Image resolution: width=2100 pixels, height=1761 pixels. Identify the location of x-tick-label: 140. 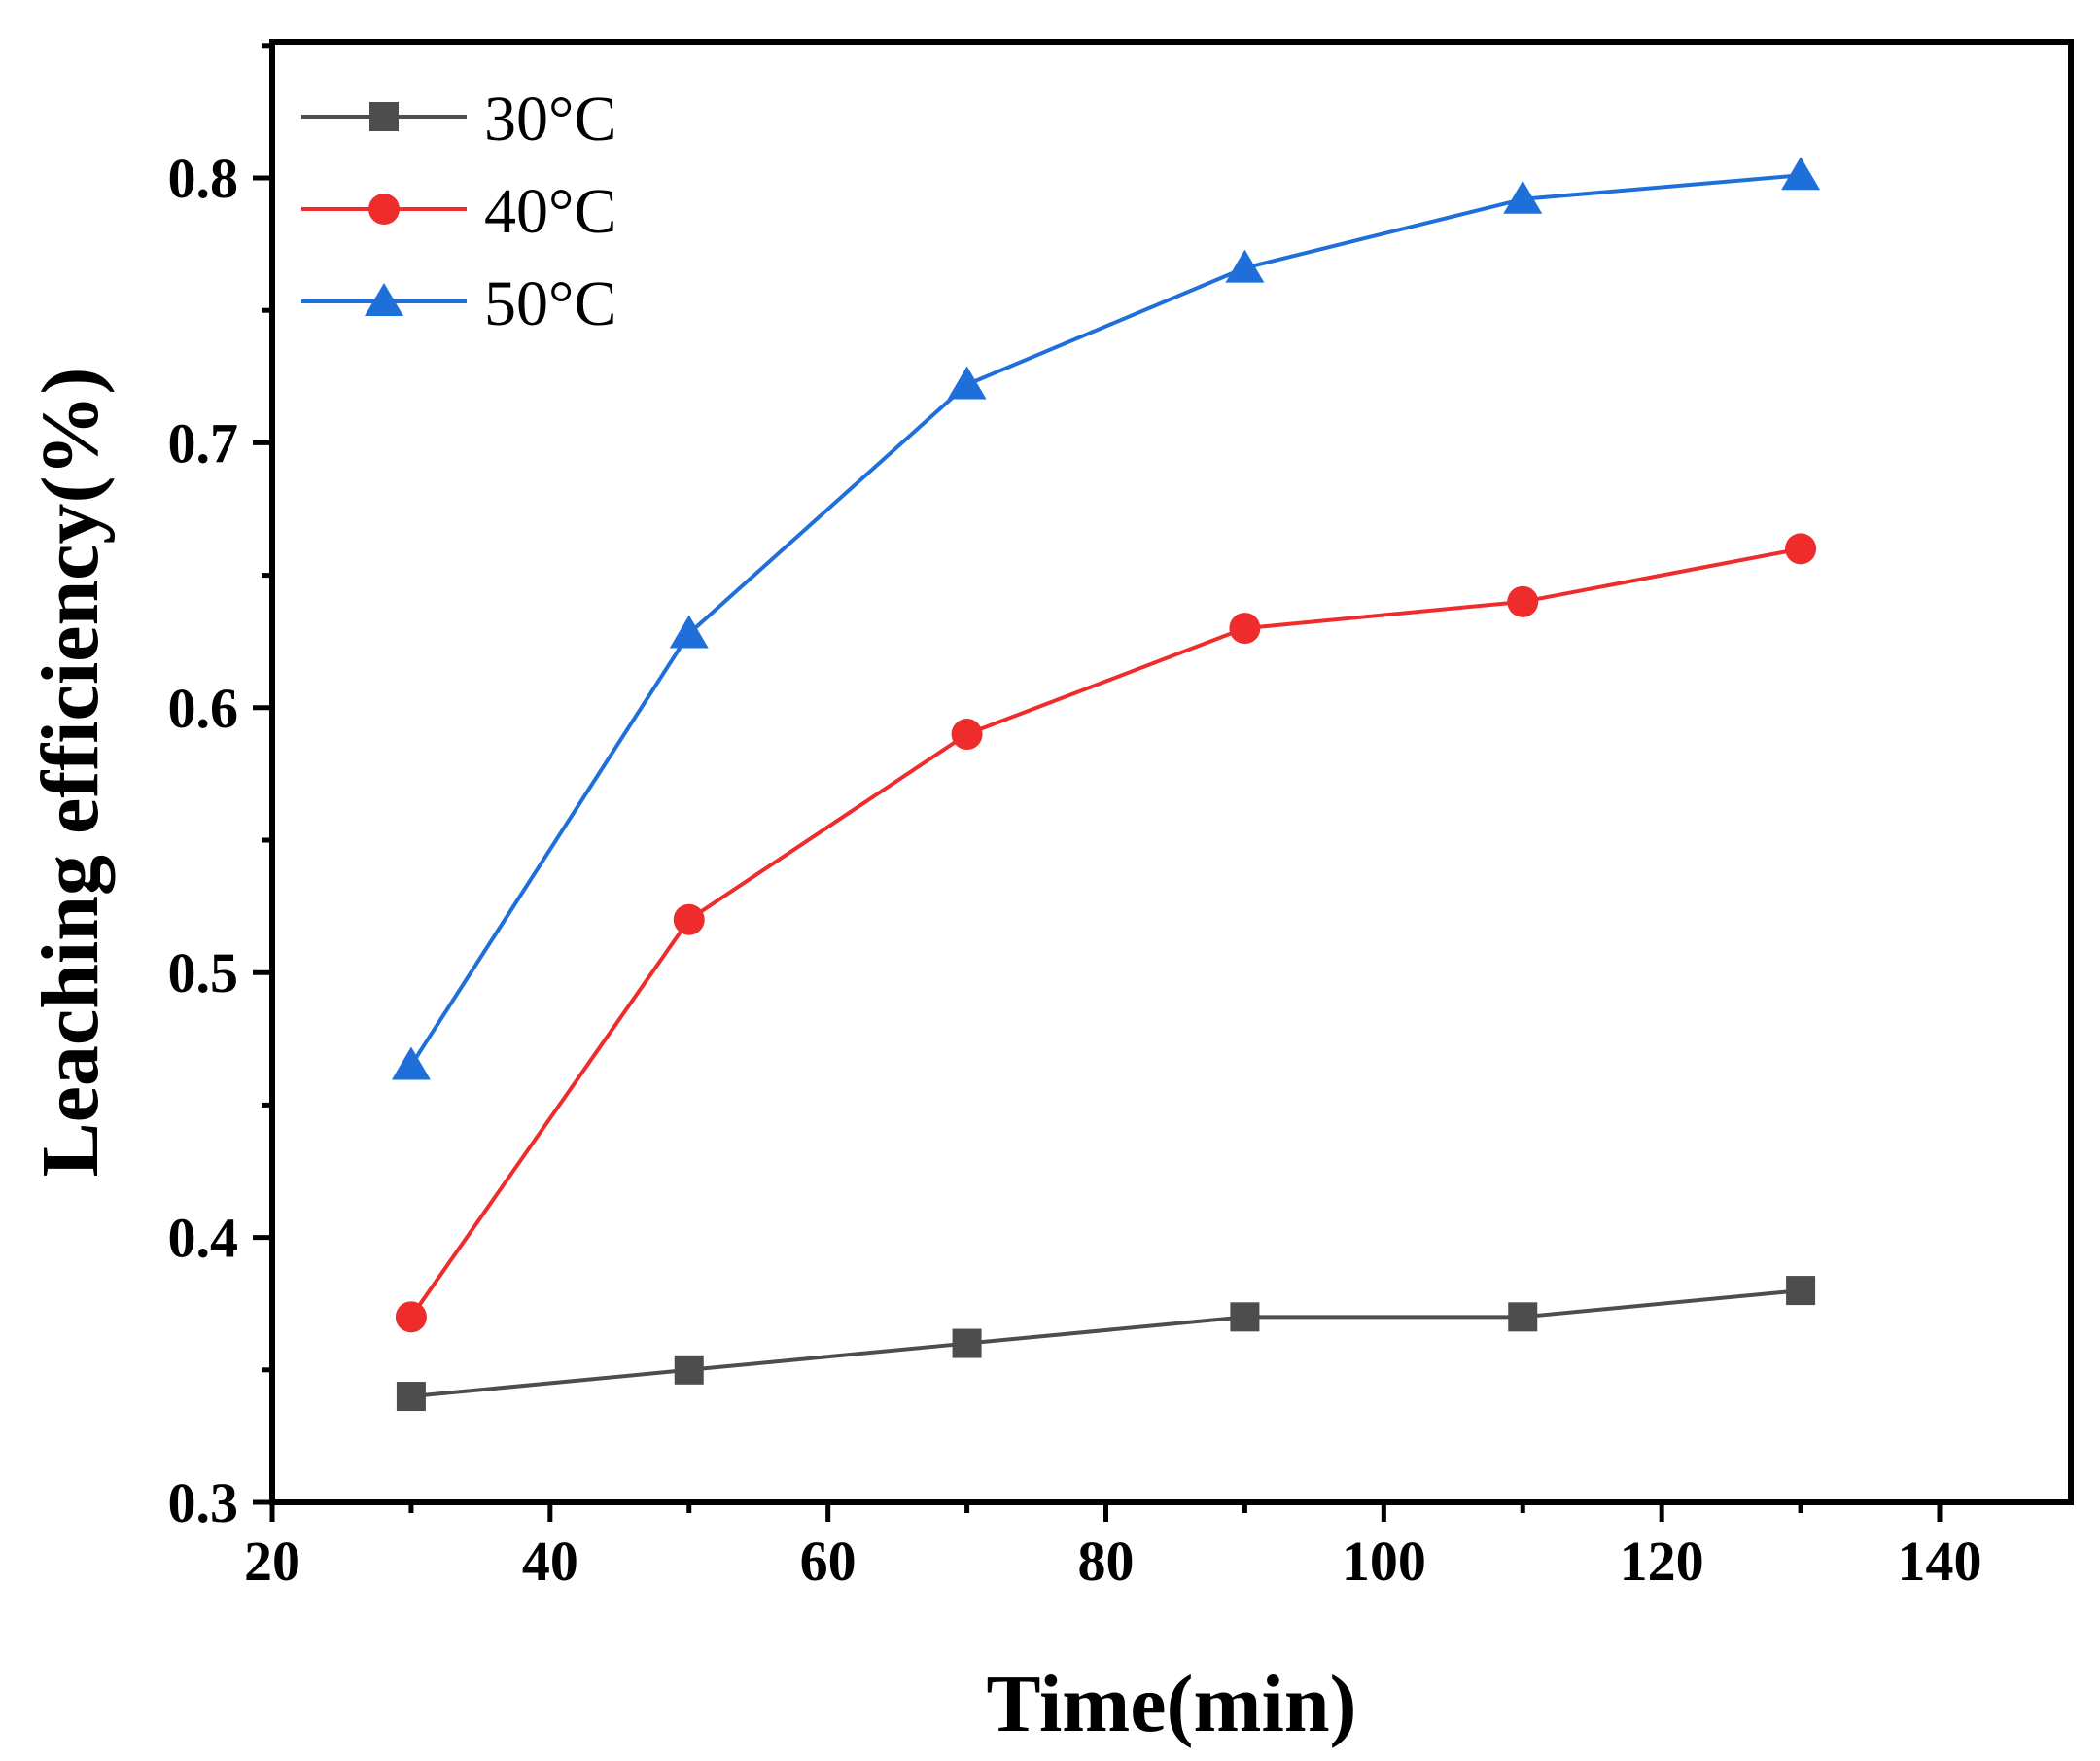
(1940, 1561).